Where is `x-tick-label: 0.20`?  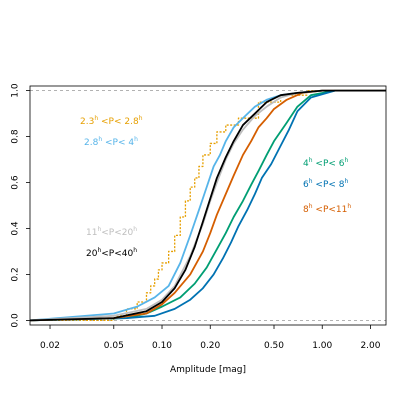
x-tick-label: 0.20 is located at coordinates (210, 346).